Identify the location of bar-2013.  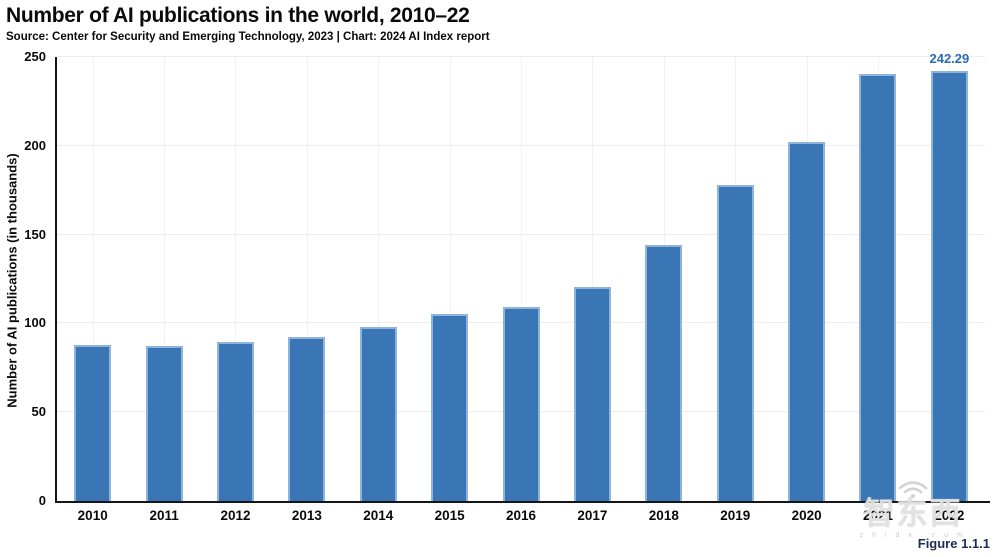
(307, 418).